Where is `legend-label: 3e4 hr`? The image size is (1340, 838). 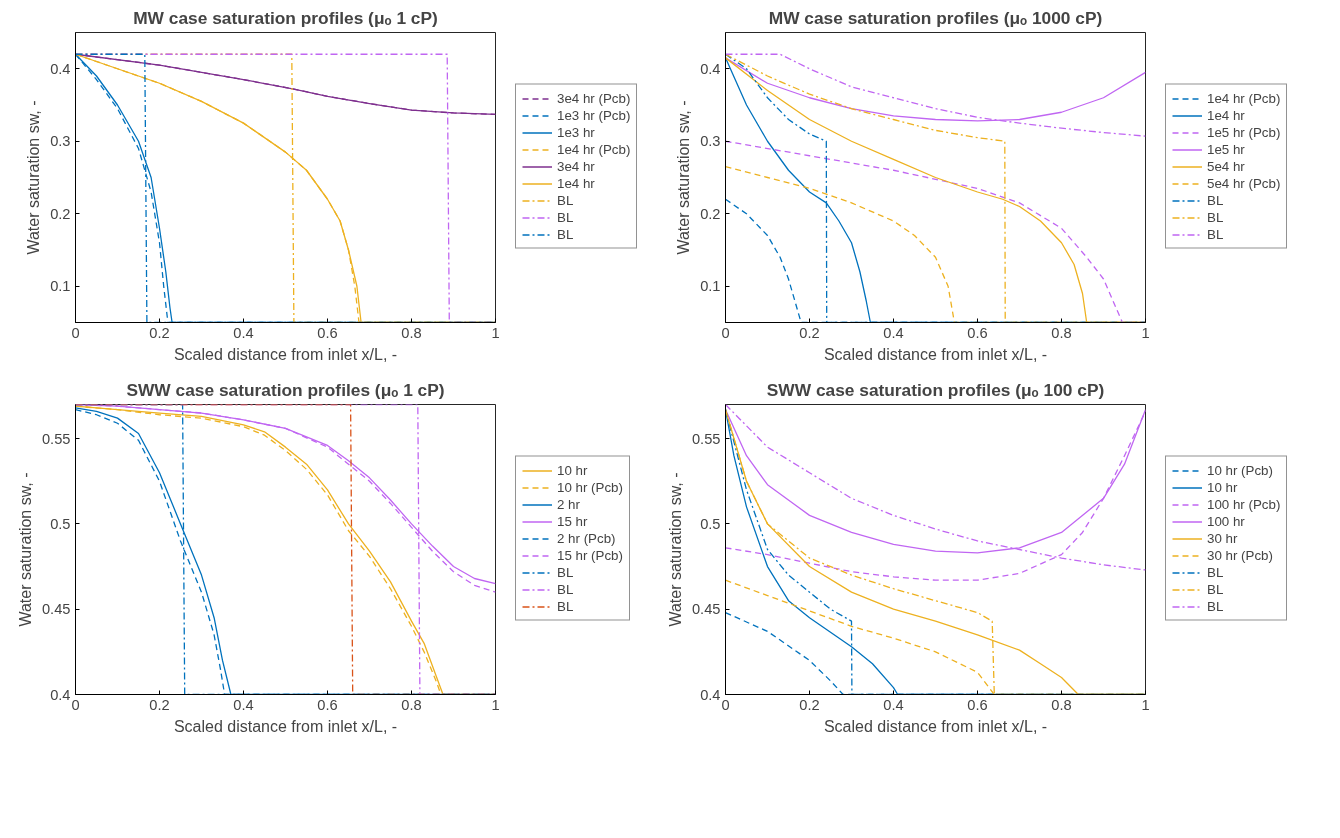 legend-label: 3e4 hr is located at coordinates (576, 166).